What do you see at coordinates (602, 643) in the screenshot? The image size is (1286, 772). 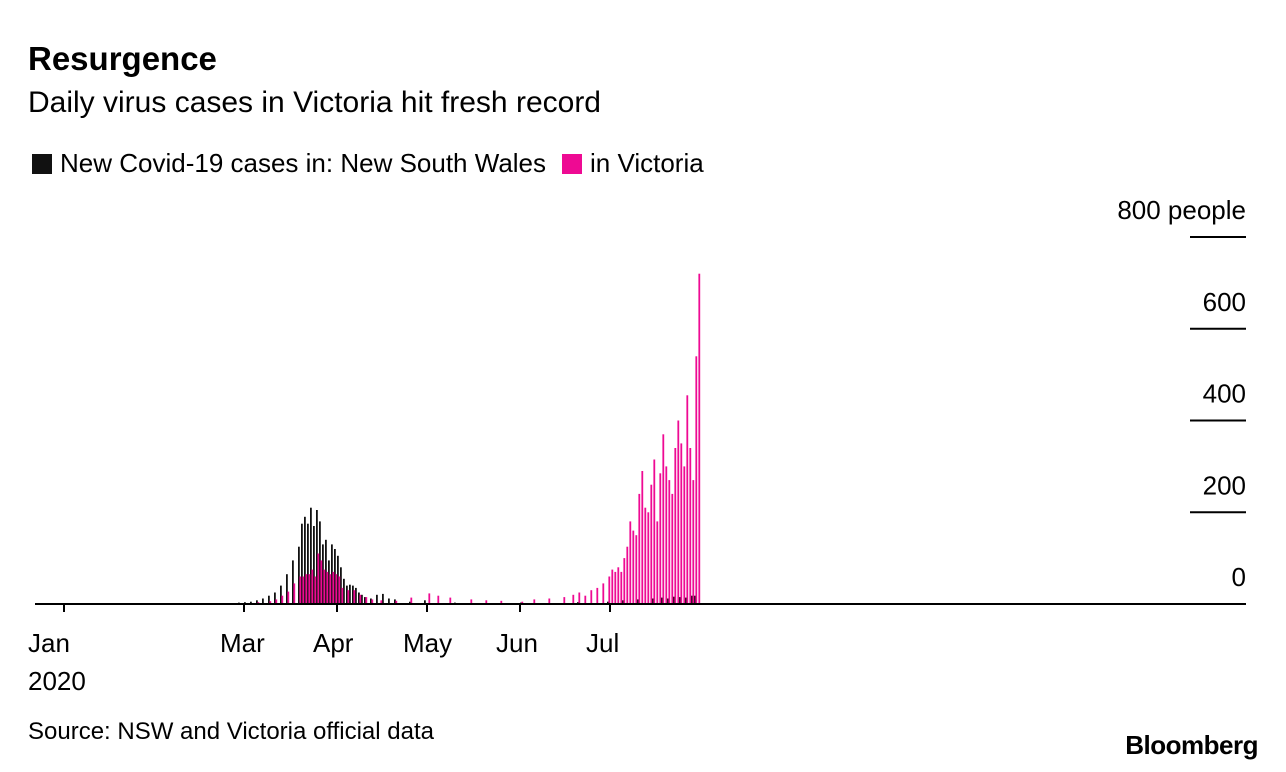 I see `x-tick-label-jul: Jul` at bounding box center [602, 643].